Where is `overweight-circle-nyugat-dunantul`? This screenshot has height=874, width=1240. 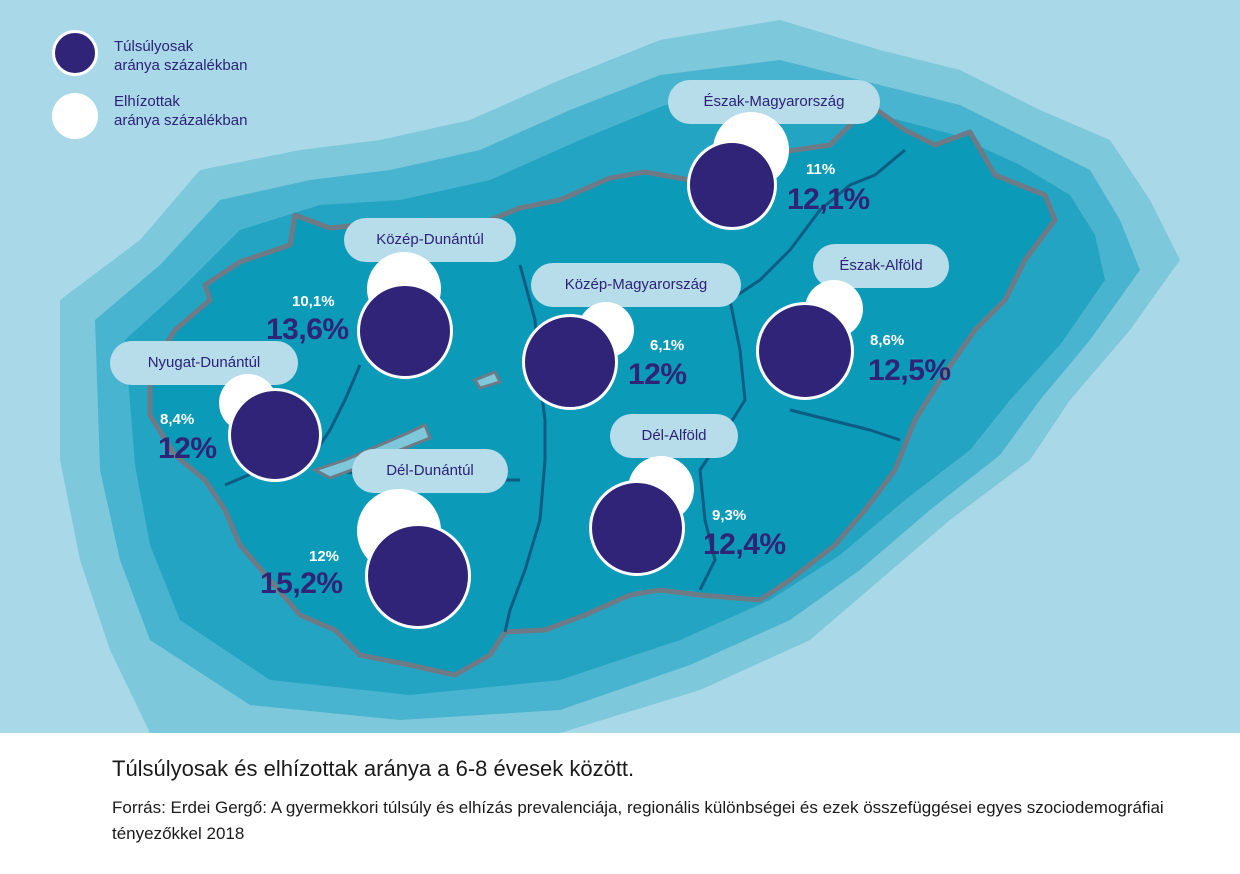
overweight-circle-nyugat-dunantul is located at coordinates (275, 435).